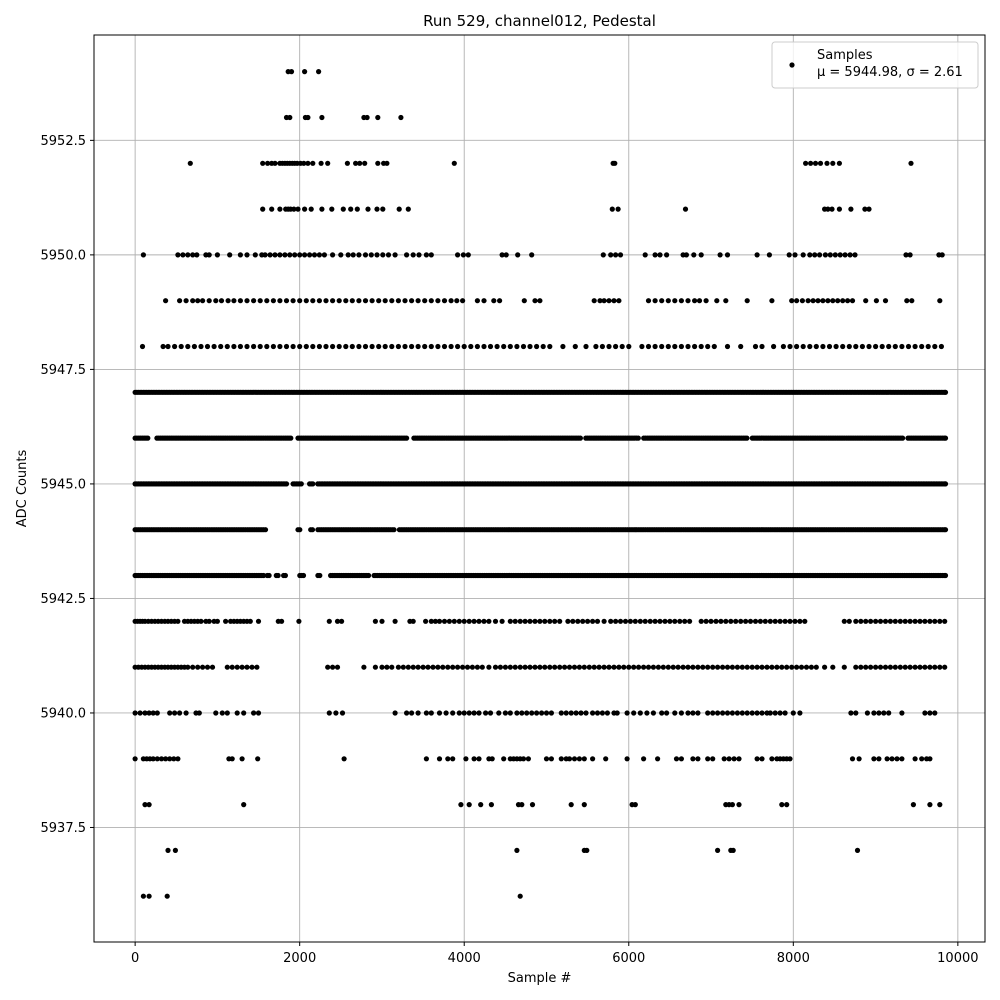 The height and width of the screenshot is (1000, 1000). What do you see at coordinates (64, 713) in the screenshot?
I see `y-tick-label: 5940.0` at bounding box center [64, 713].